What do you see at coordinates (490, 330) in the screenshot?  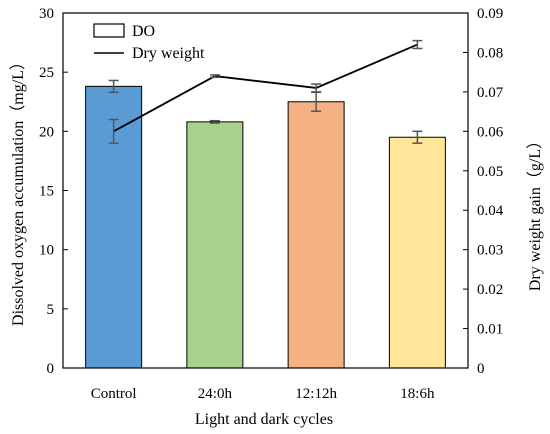 I see `y-right-tick-label: 0.01` at bounding box center [490, 330].